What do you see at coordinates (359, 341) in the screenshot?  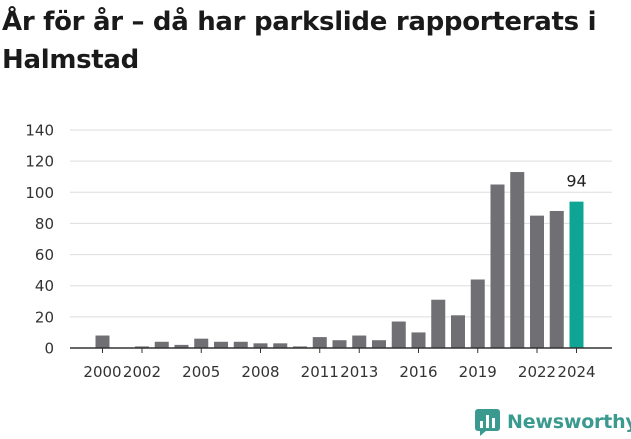 I see `bar-2013` at bounding box center [359, 341].